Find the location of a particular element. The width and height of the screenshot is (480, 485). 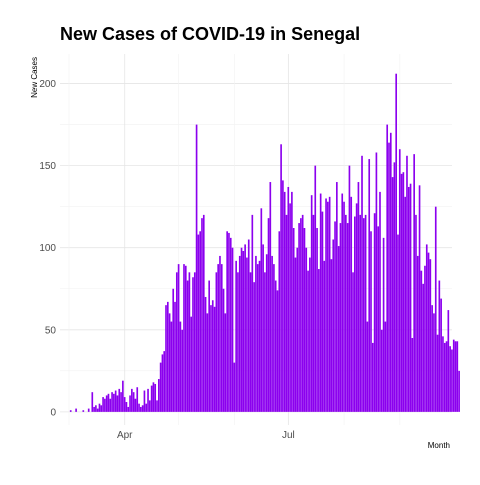

x-tick-label: Jul is located at coordinates (288, 435).